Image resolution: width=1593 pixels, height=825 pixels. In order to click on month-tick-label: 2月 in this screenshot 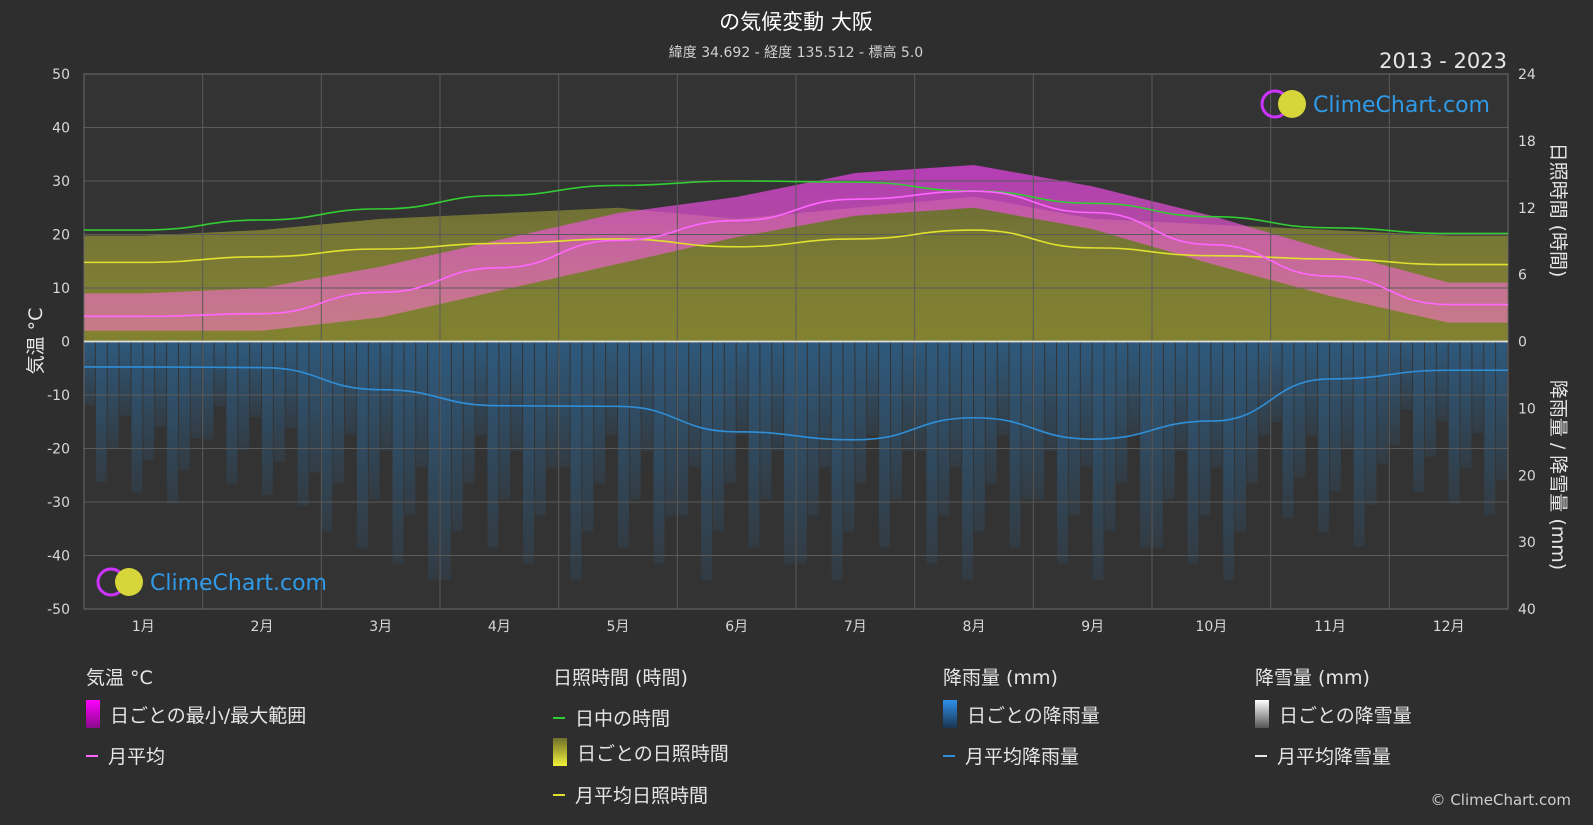, I will do `click(262, 627)`.